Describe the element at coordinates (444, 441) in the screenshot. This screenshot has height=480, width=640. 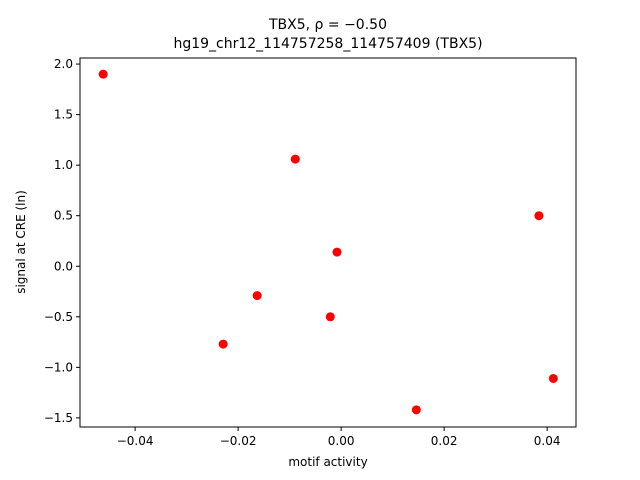
I see `x-tick-label: 0.02` at that location.